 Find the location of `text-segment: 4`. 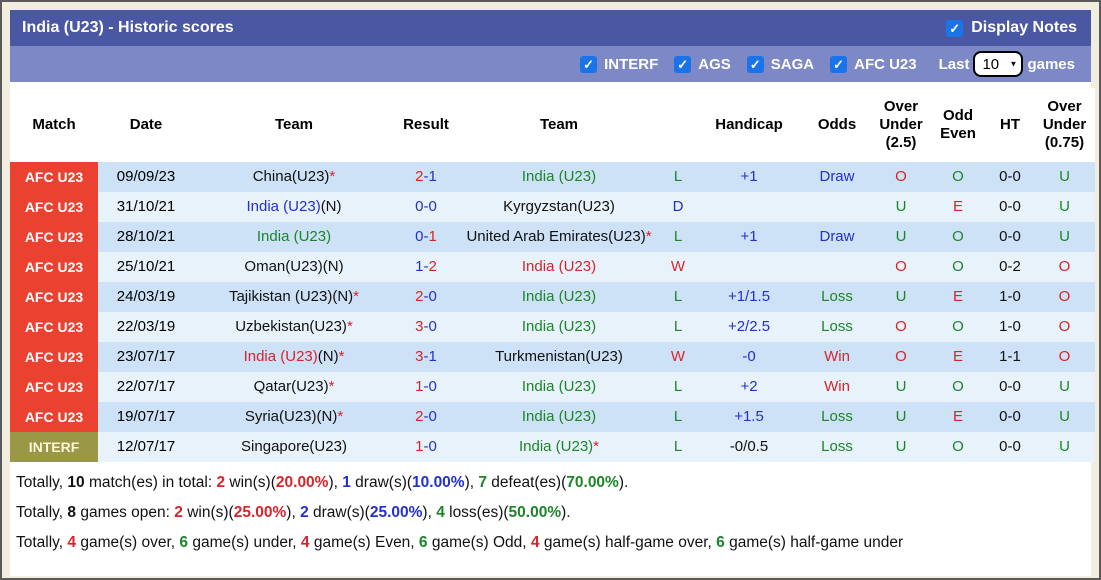

text-segment: 4 is located at coordinates (305, 542).